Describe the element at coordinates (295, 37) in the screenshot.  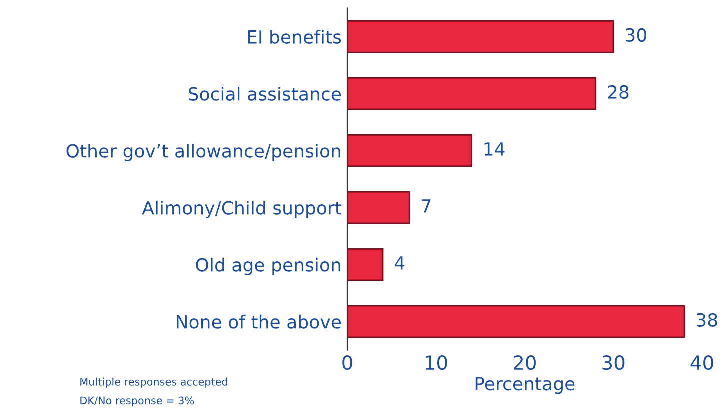
I see `y-tick-label: EI benefits` at that location.